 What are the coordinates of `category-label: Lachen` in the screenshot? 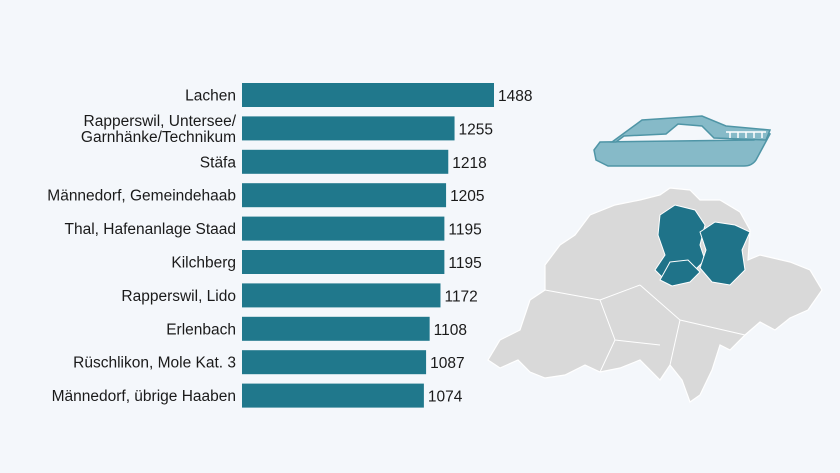 It's located at (210, 96).